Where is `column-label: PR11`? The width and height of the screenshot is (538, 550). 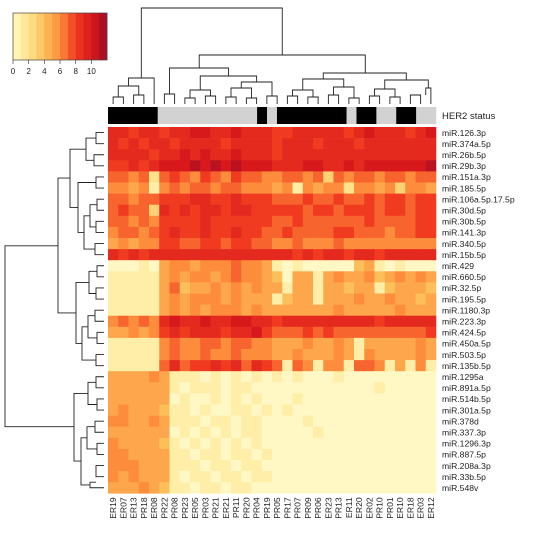 column-label: PR11 is located at coordinates (236, 507).